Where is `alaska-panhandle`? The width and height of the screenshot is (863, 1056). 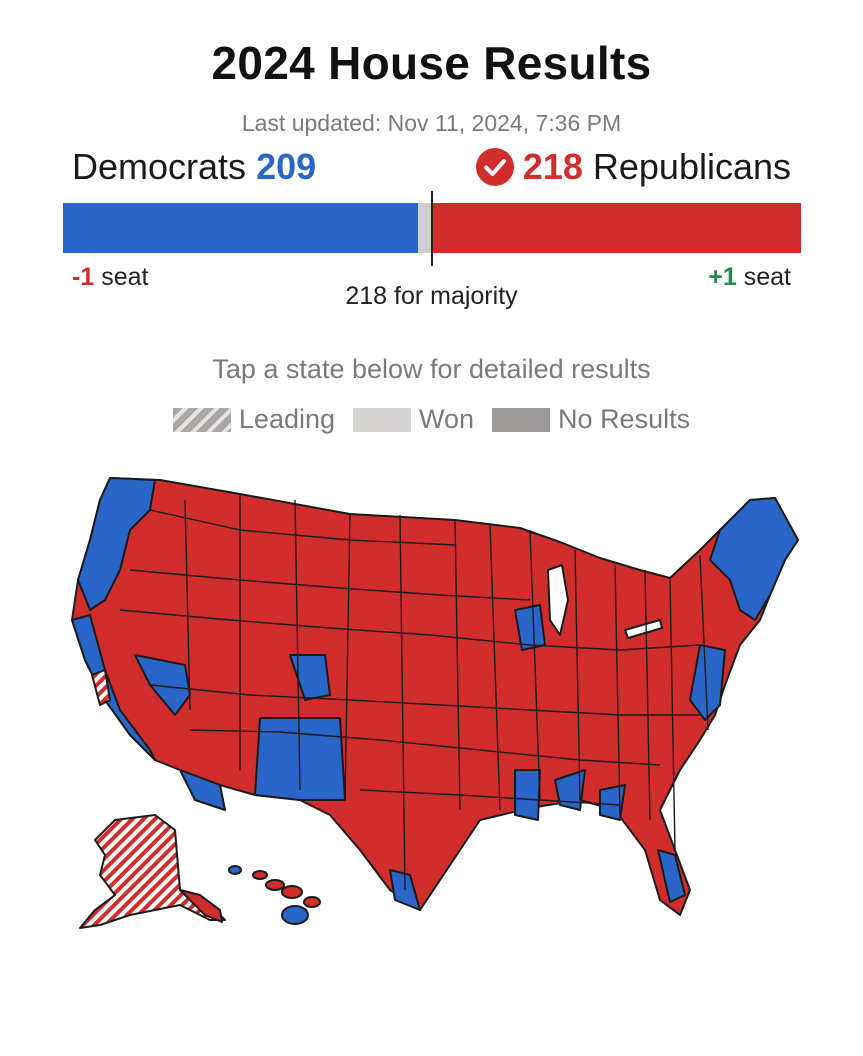 alaska-panhandle is located at coordinates (201, 906).